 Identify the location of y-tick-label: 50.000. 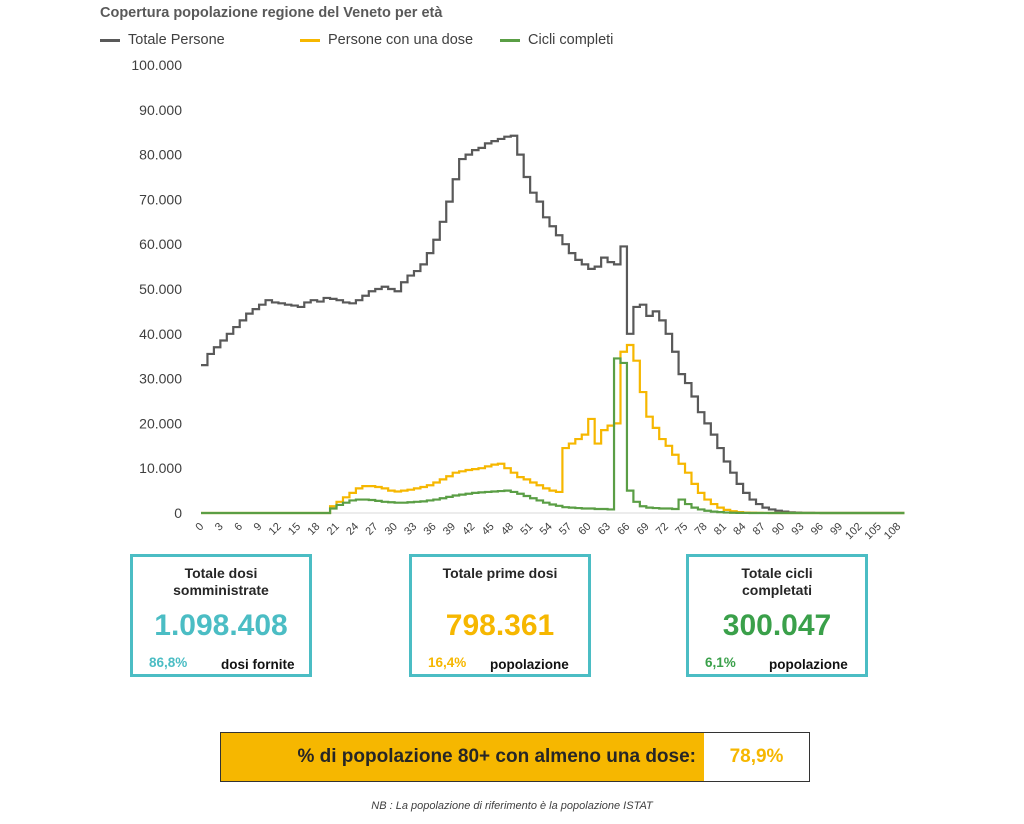
(160, 289).